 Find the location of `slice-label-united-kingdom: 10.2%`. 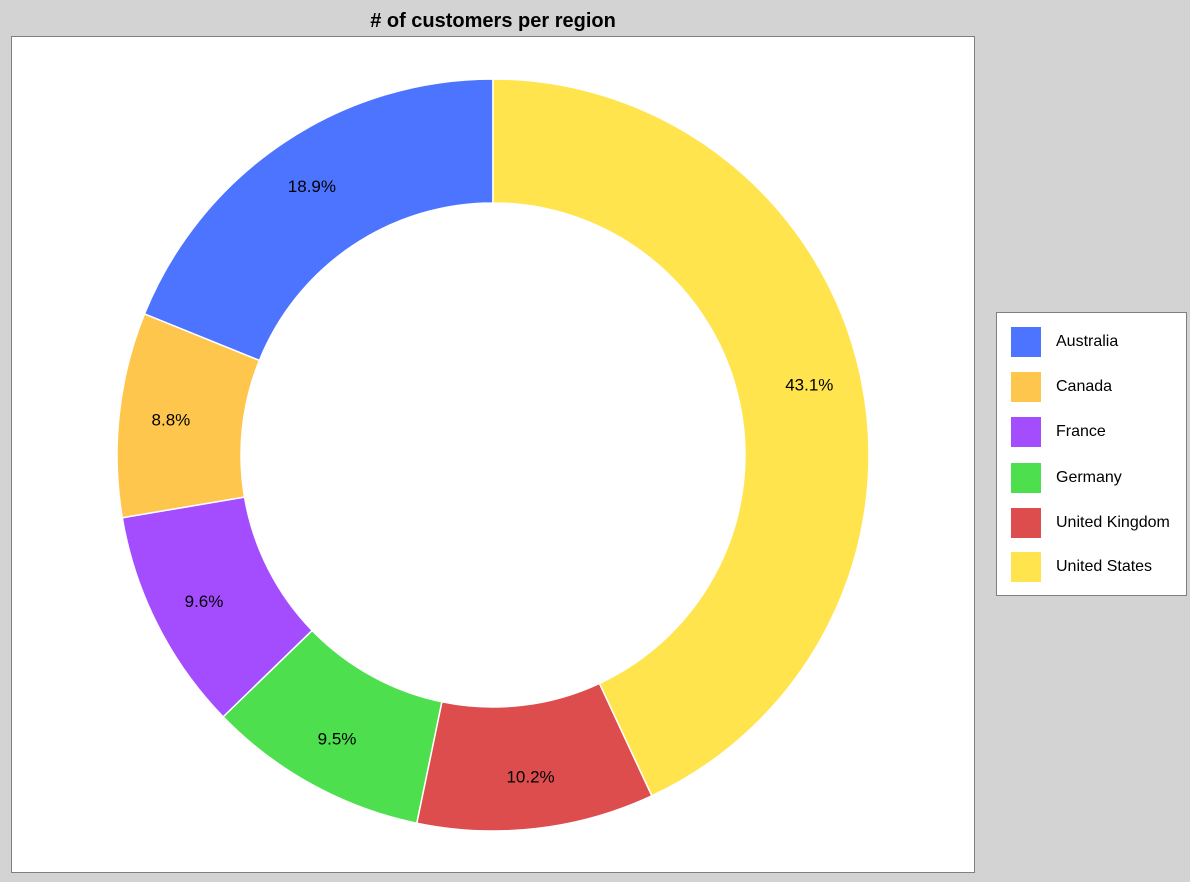

slice-label-united-kingdom: 10.2% is located at coordinates (530, 776).